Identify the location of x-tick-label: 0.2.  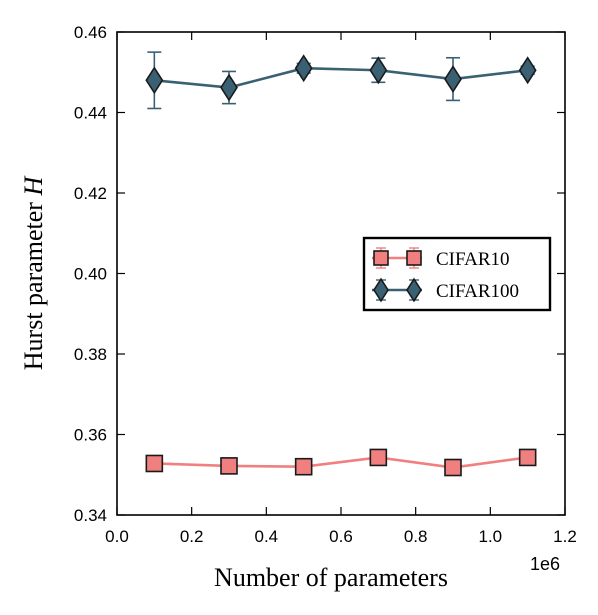
(192, 536).